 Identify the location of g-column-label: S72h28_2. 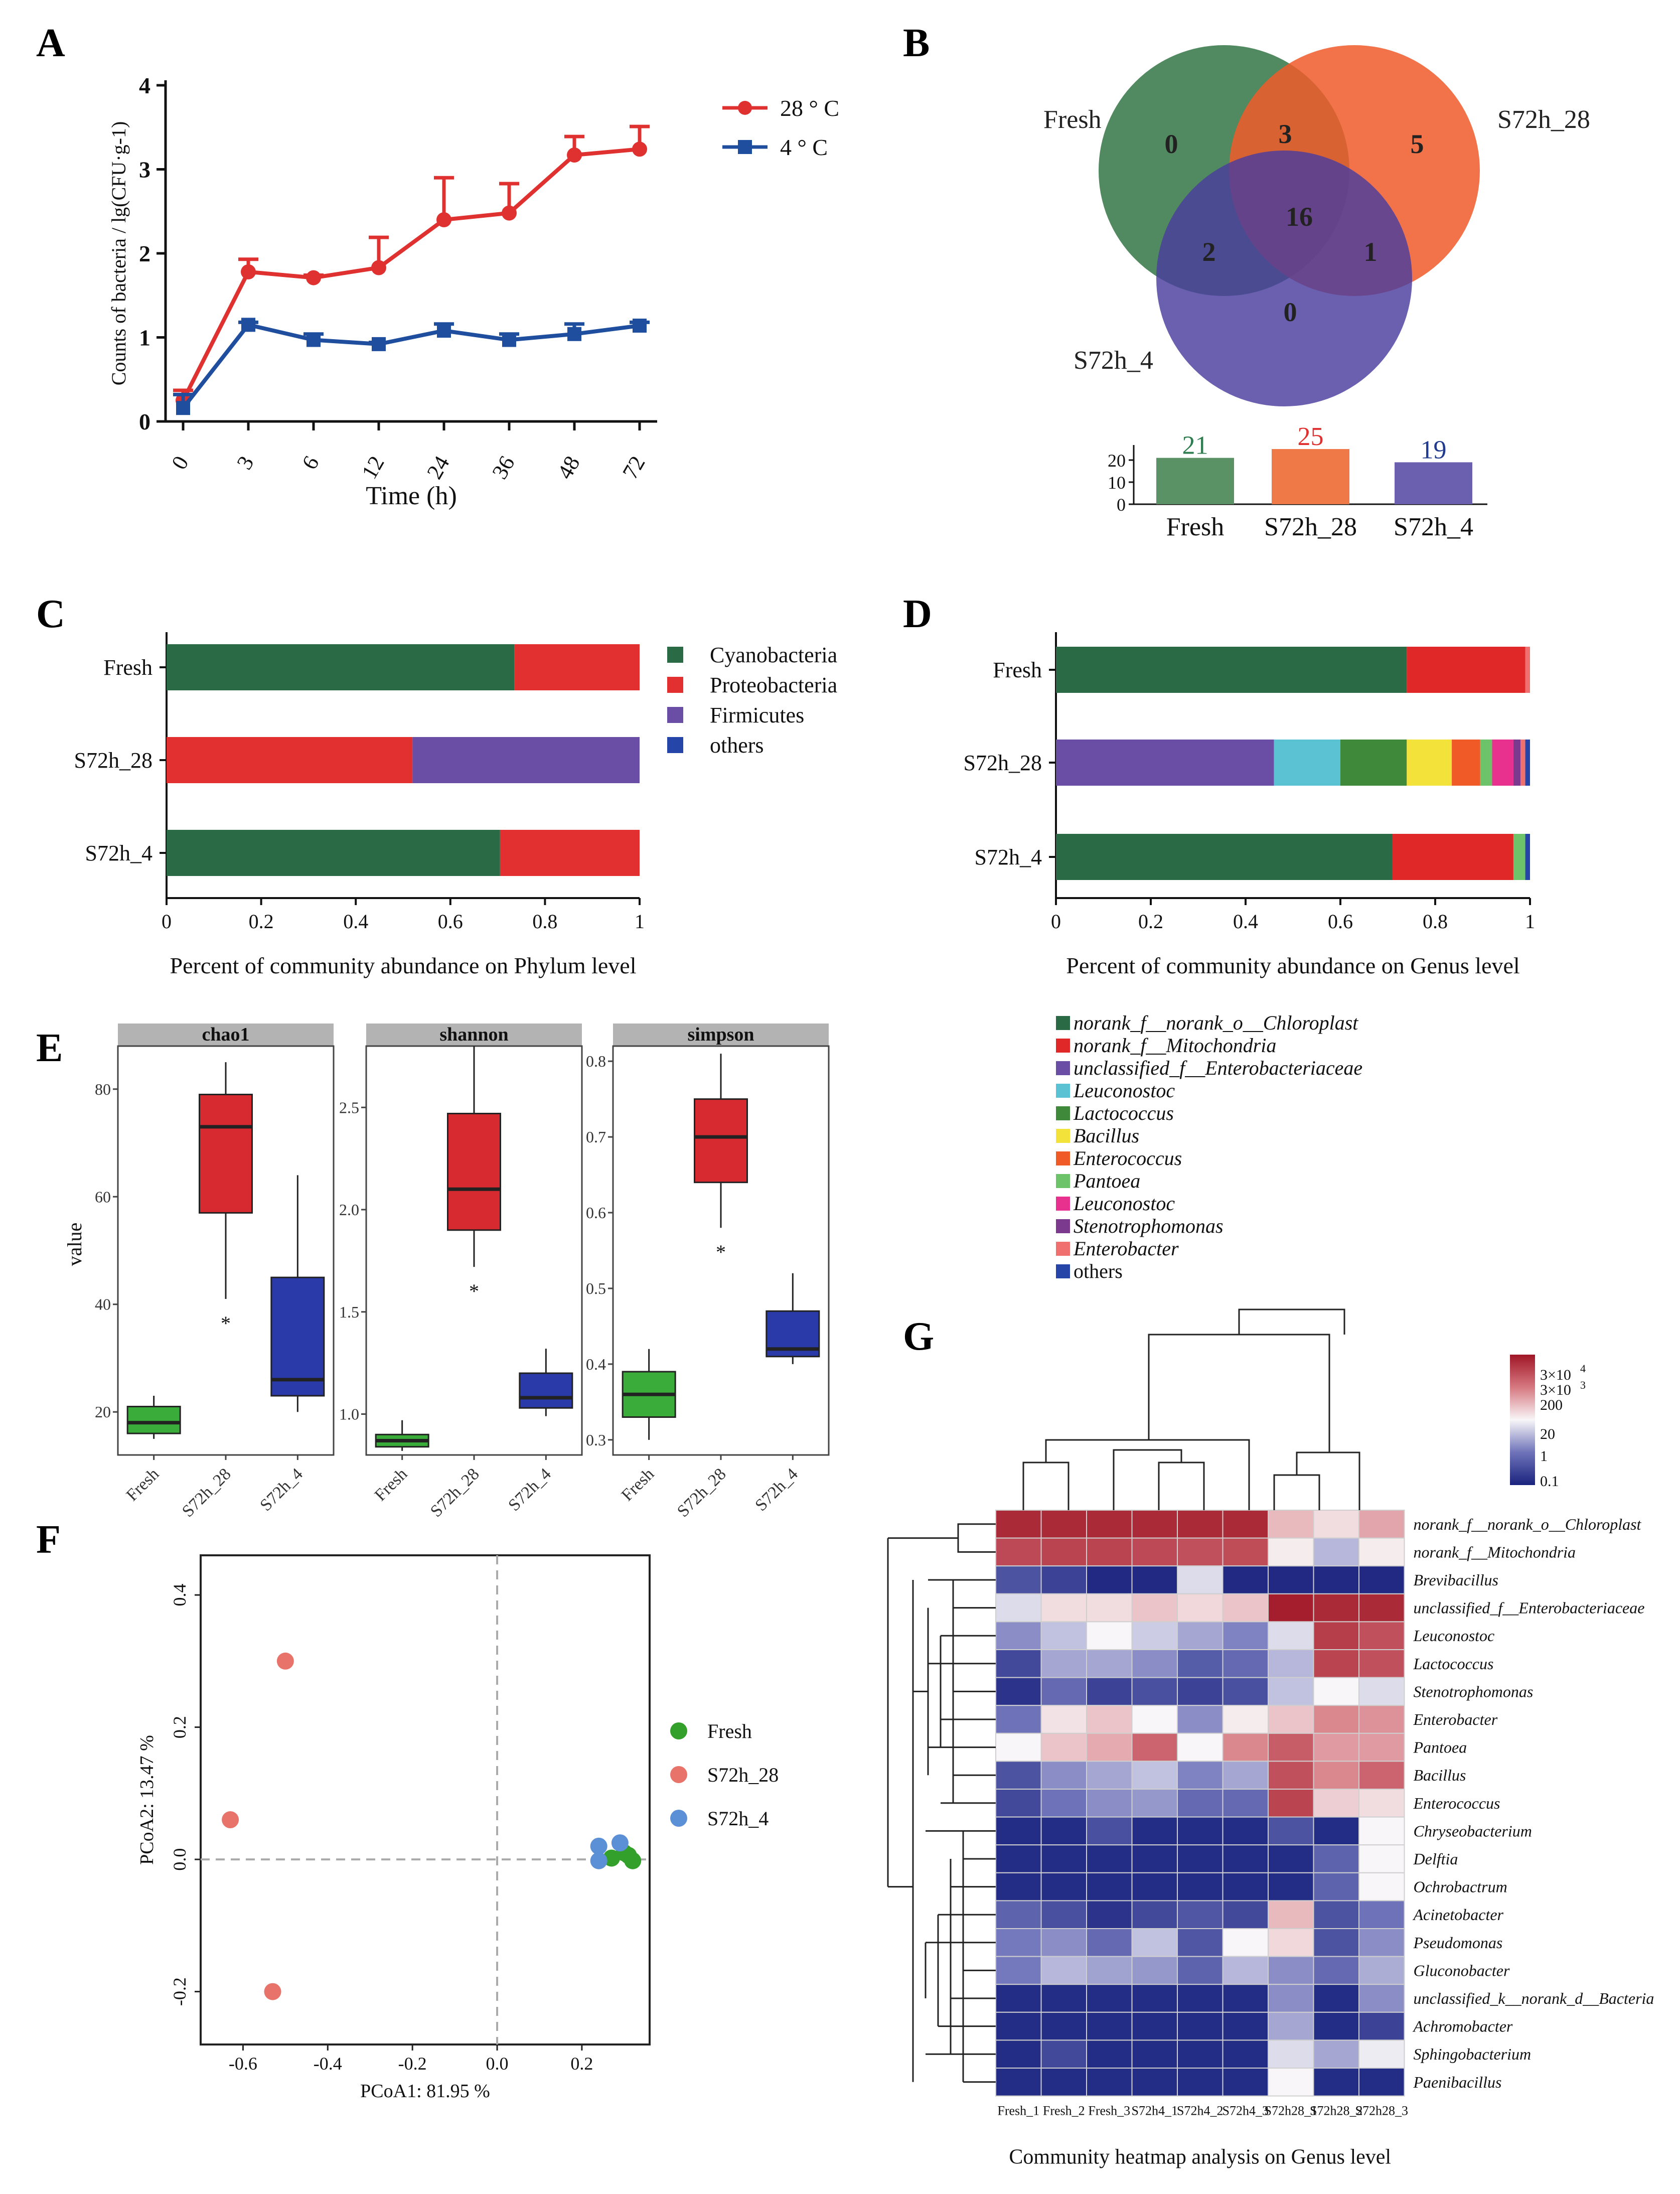
(1336, 2111).